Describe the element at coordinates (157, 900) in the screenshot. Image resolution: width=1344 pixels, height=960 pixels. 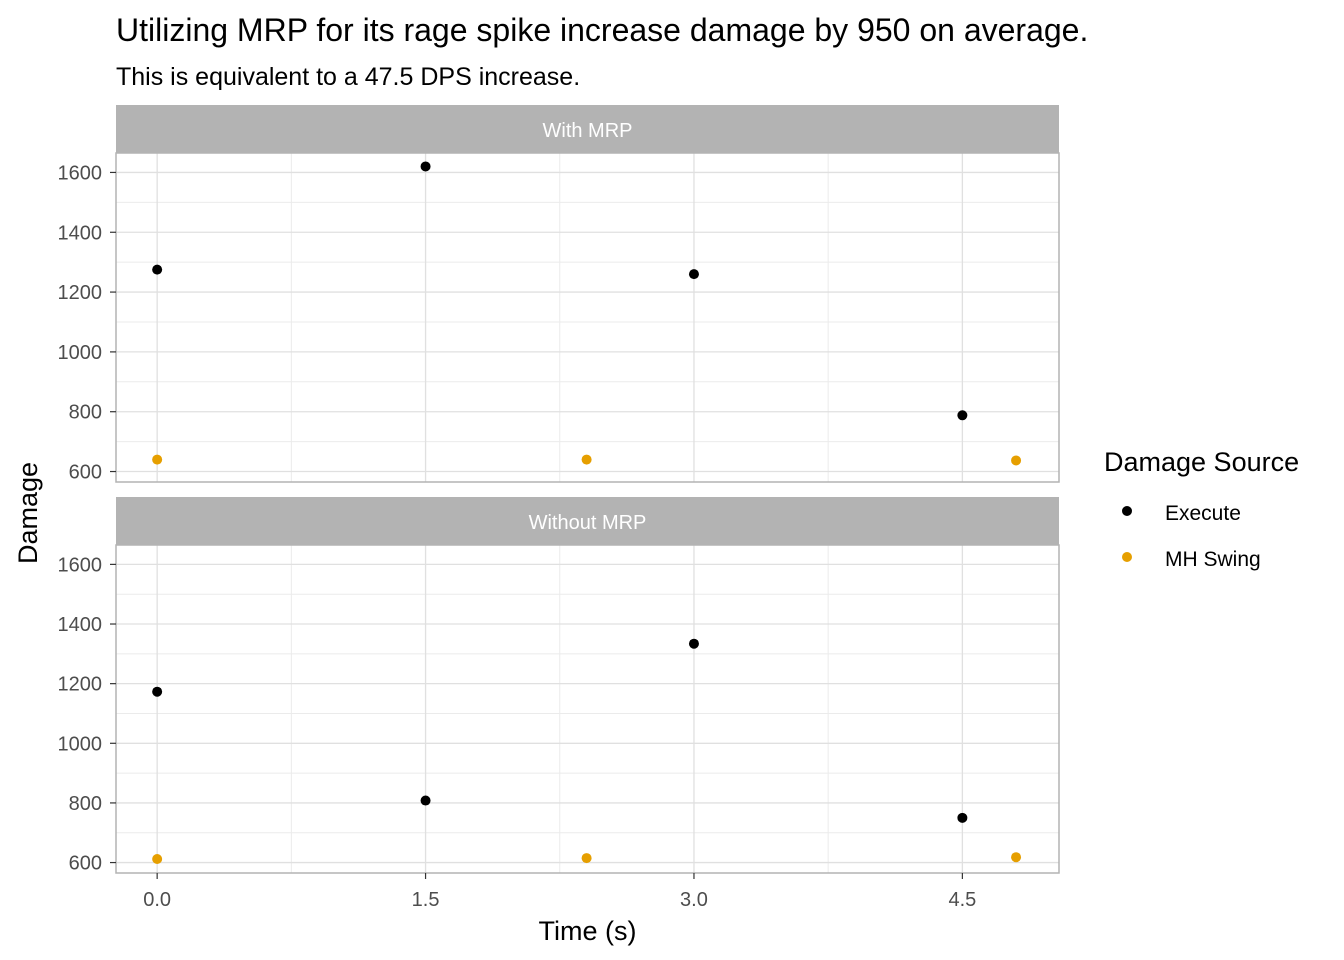
I see `x-tick-label: 0.0` at that location.